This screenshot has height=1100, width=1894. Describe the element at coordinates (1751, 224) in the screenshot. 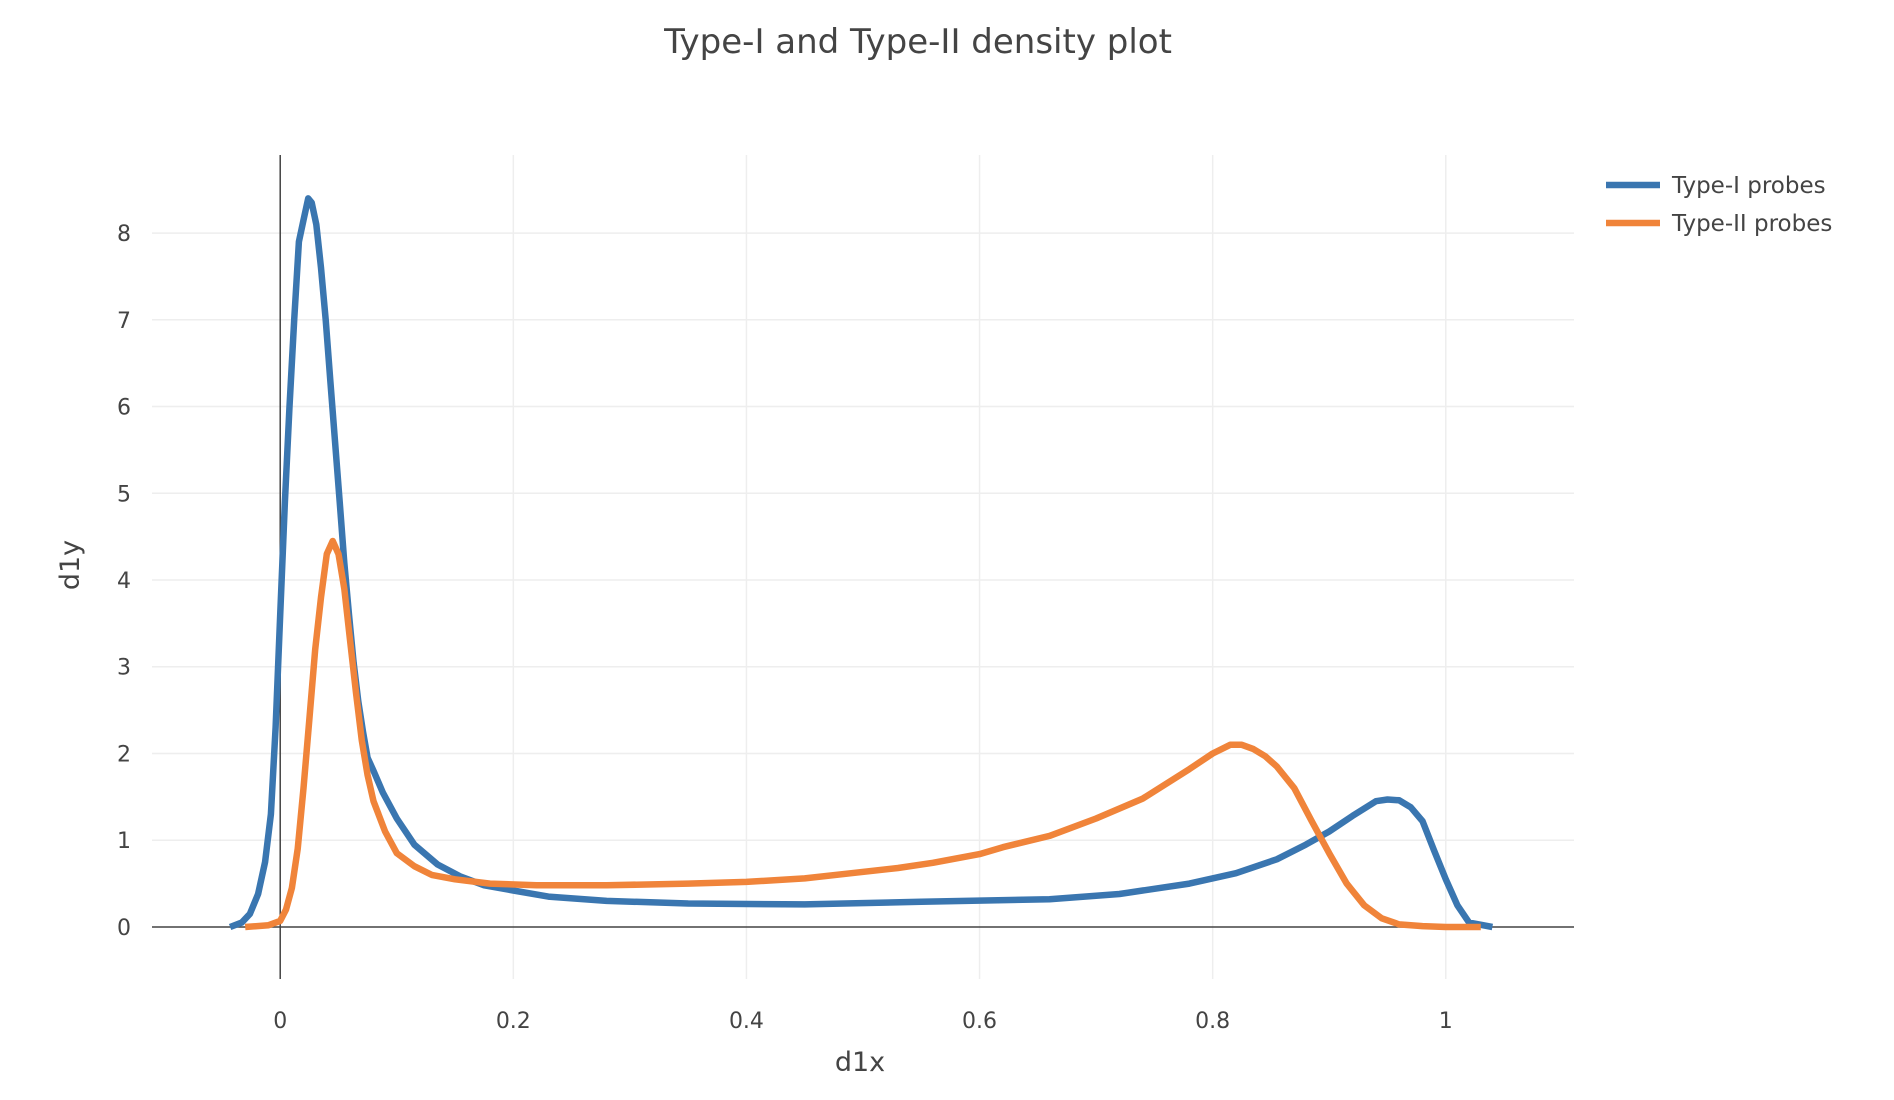

I see `legend-label: Type-II probes` at that location.